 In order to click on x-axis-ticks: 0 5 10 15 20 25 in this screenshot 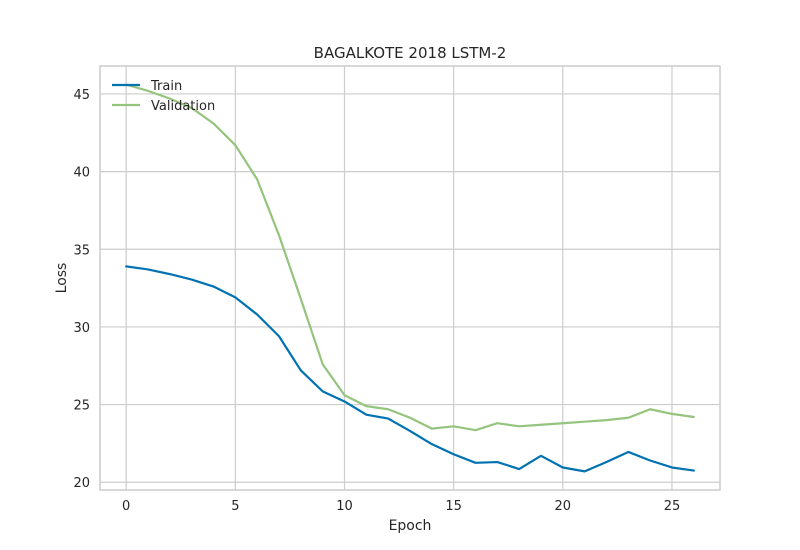, I will do `click(401, 506)`.